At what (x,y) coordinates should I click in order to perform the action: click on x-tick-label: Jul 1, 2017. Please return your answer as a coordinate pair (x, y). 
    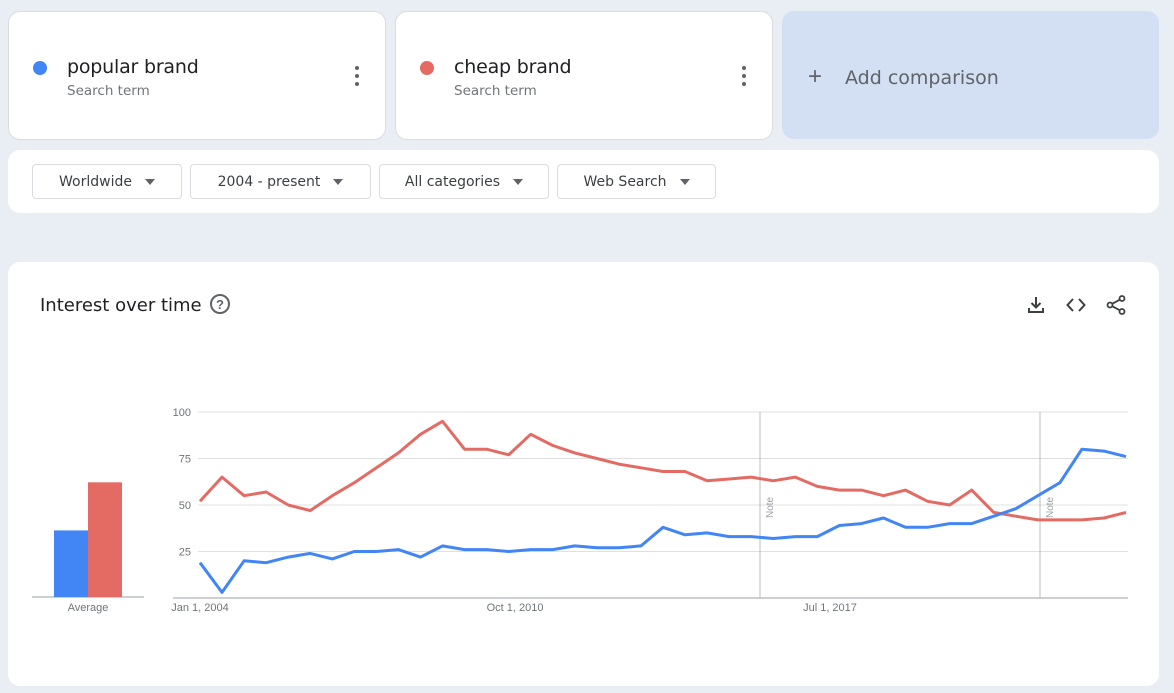
    Looking at the image, I should click on (830, 608).